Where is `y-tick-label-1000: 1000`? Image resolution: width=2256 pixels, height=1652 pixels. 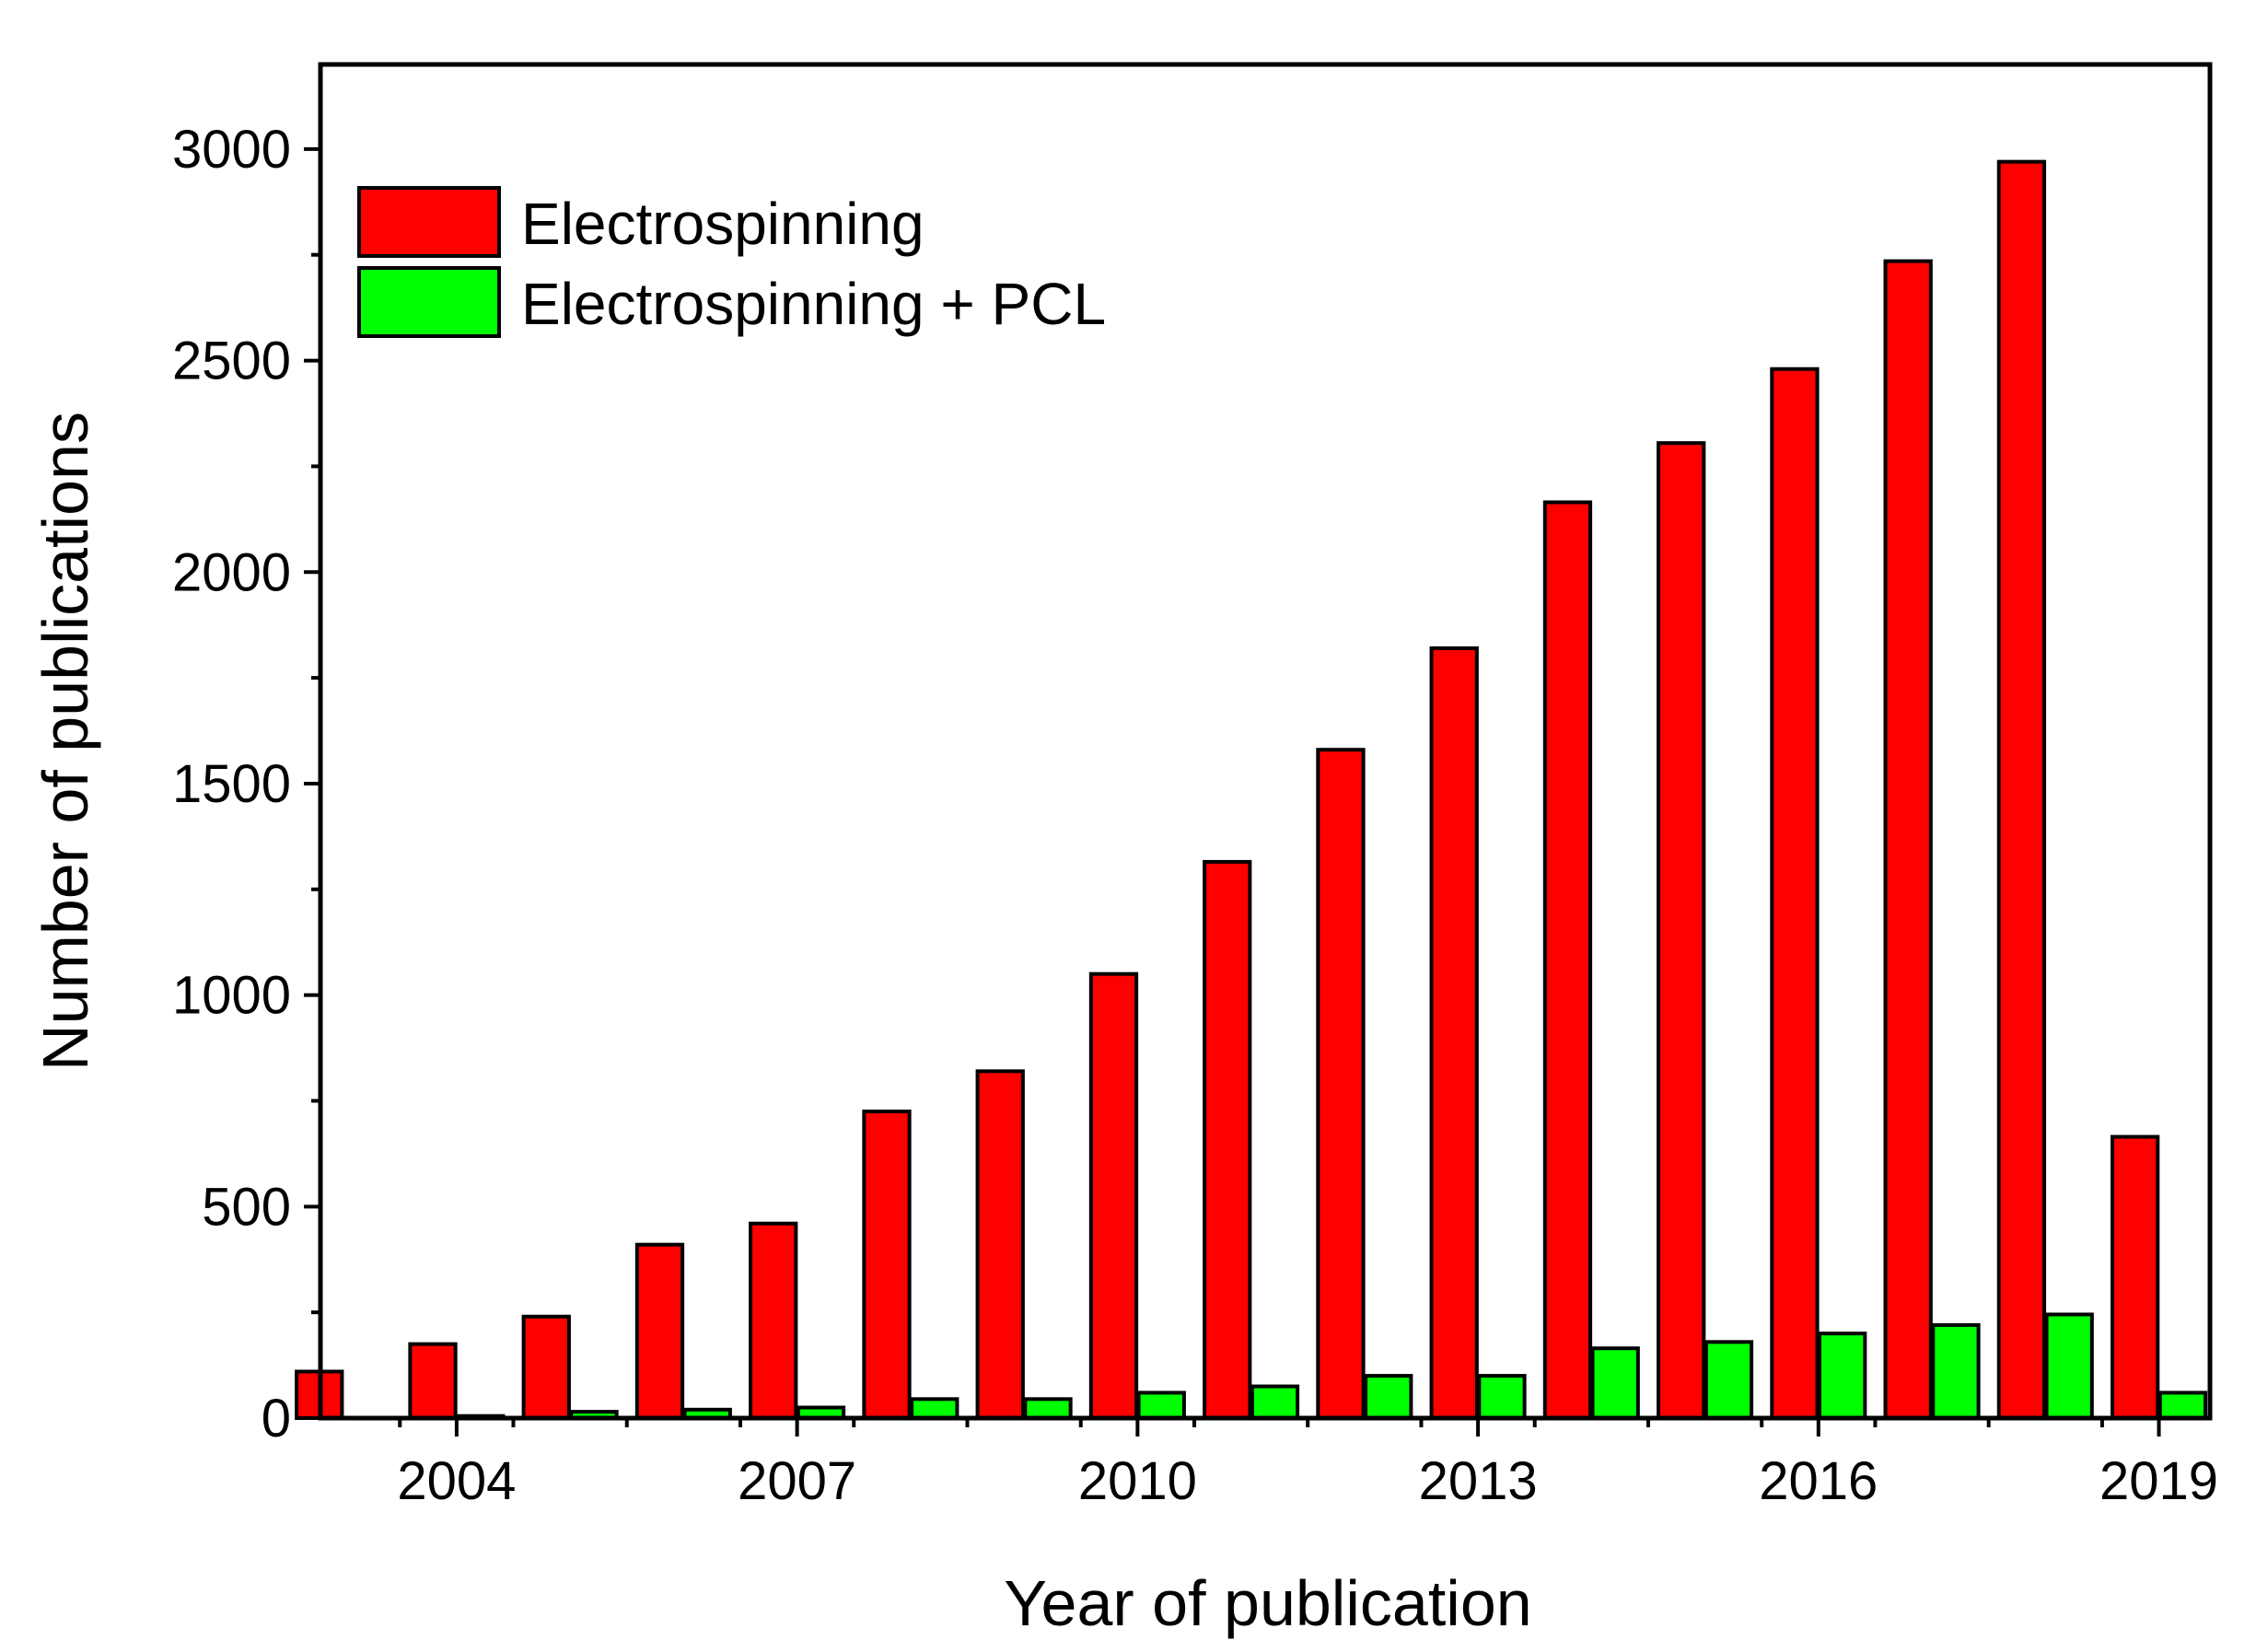 y-tick-label-1000: 1000 is located at coordinates (232, 996).